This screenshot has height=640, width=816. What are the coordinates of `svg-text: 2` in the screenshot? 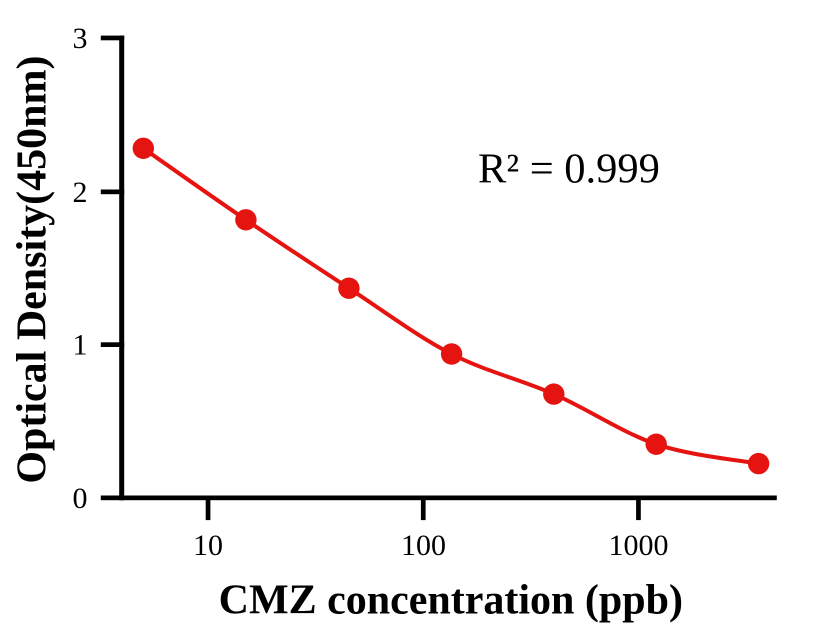 It's located at (80, 192).